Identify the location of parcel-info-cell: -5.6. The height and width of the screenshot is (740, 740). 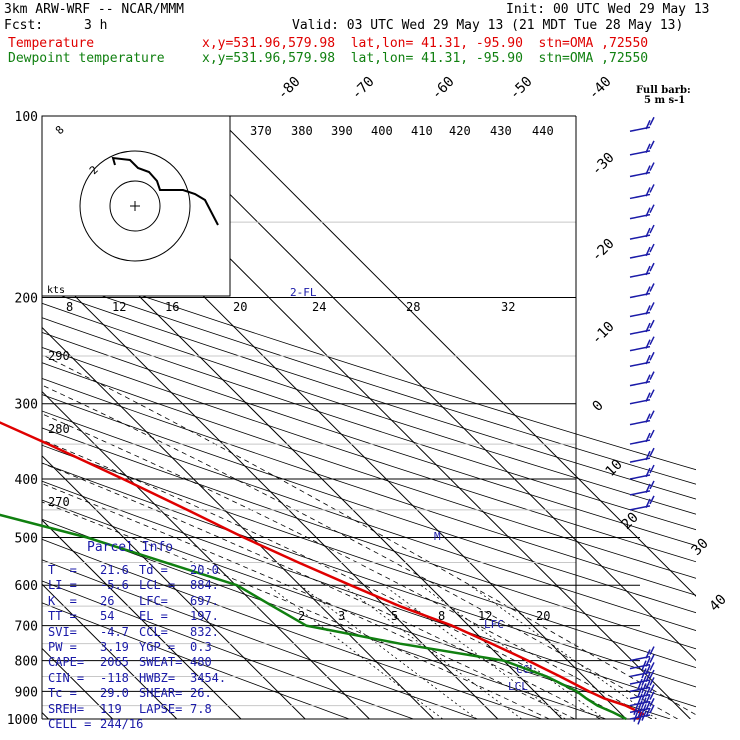
(114, 585).